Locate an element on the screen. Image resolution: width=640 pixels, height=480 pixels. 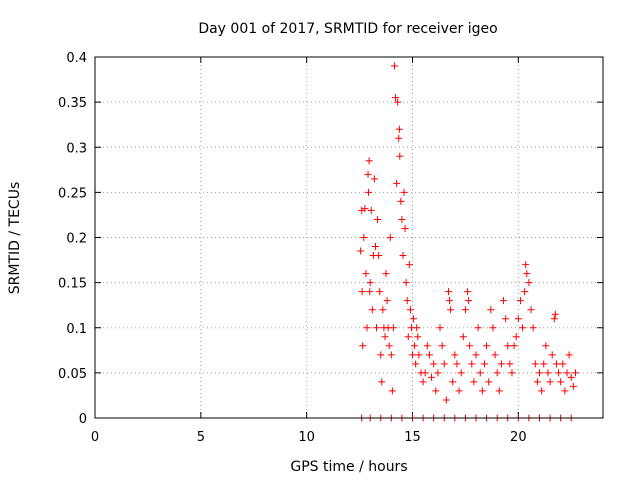
y-tick-label: 0.35 is located at coordinates (72, 103).